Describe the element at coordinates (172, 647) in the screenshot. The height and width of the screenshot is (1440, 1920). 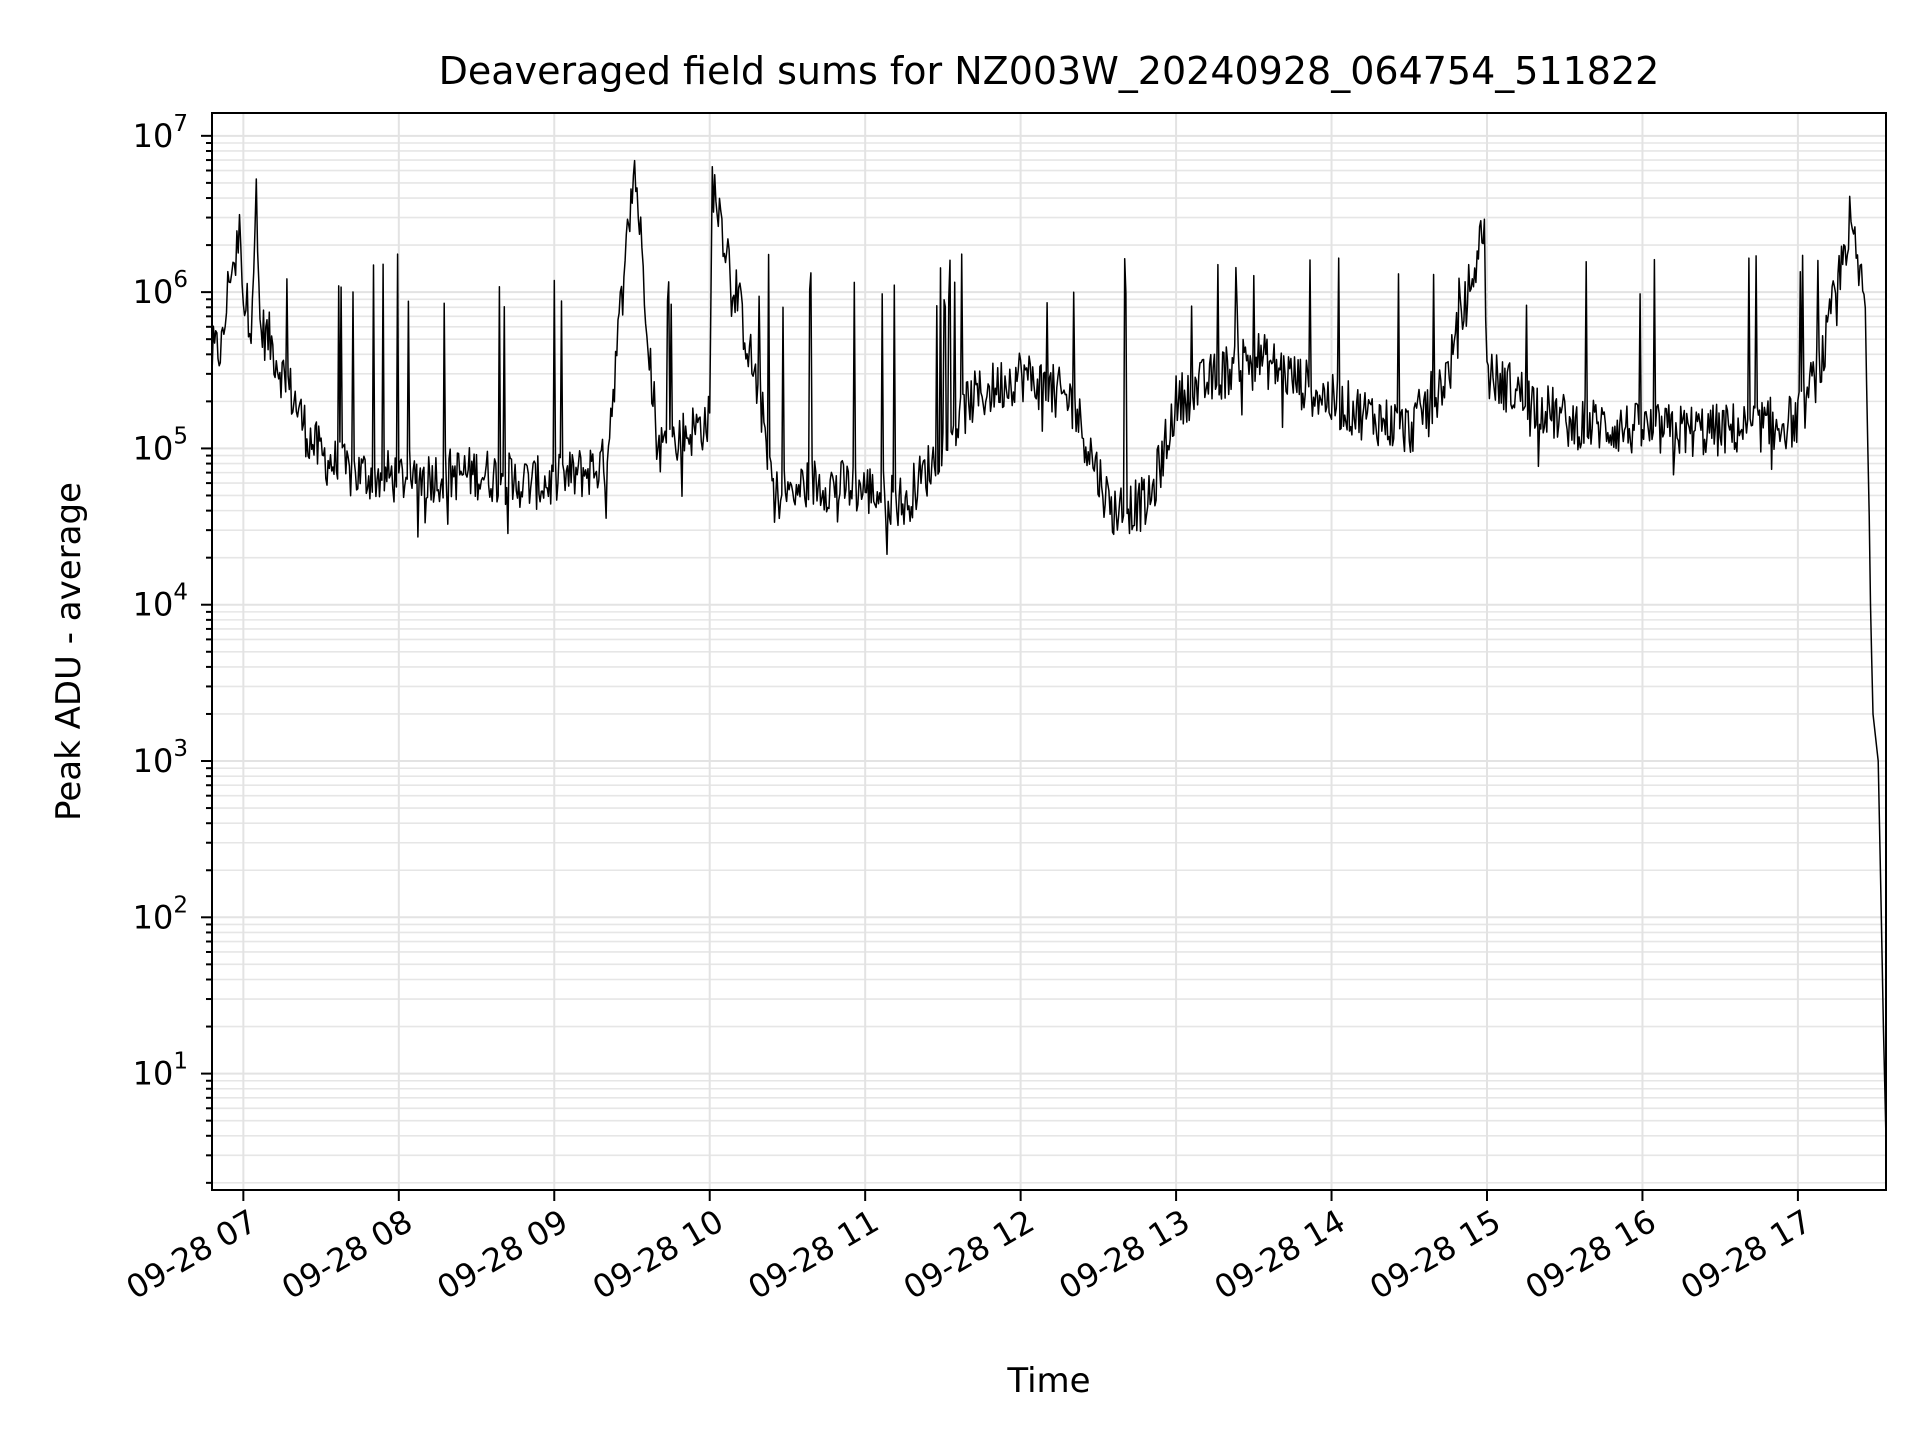
I see `y-axis: 10¹ 10² 10³ 10⁴ 10⁵ 10⁶ 10⁷` at that location.